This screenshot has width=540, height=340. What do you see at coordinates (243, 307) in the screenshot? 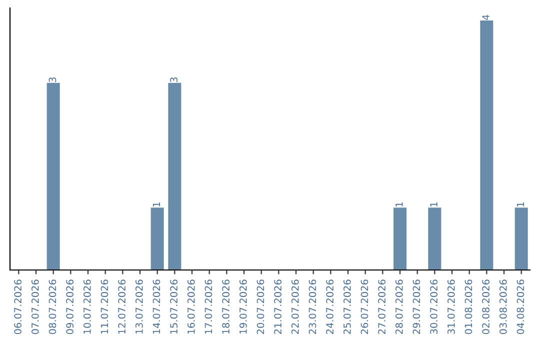
I see `x-tick-label: 19.07.2026` at bounding box center [243, 307].